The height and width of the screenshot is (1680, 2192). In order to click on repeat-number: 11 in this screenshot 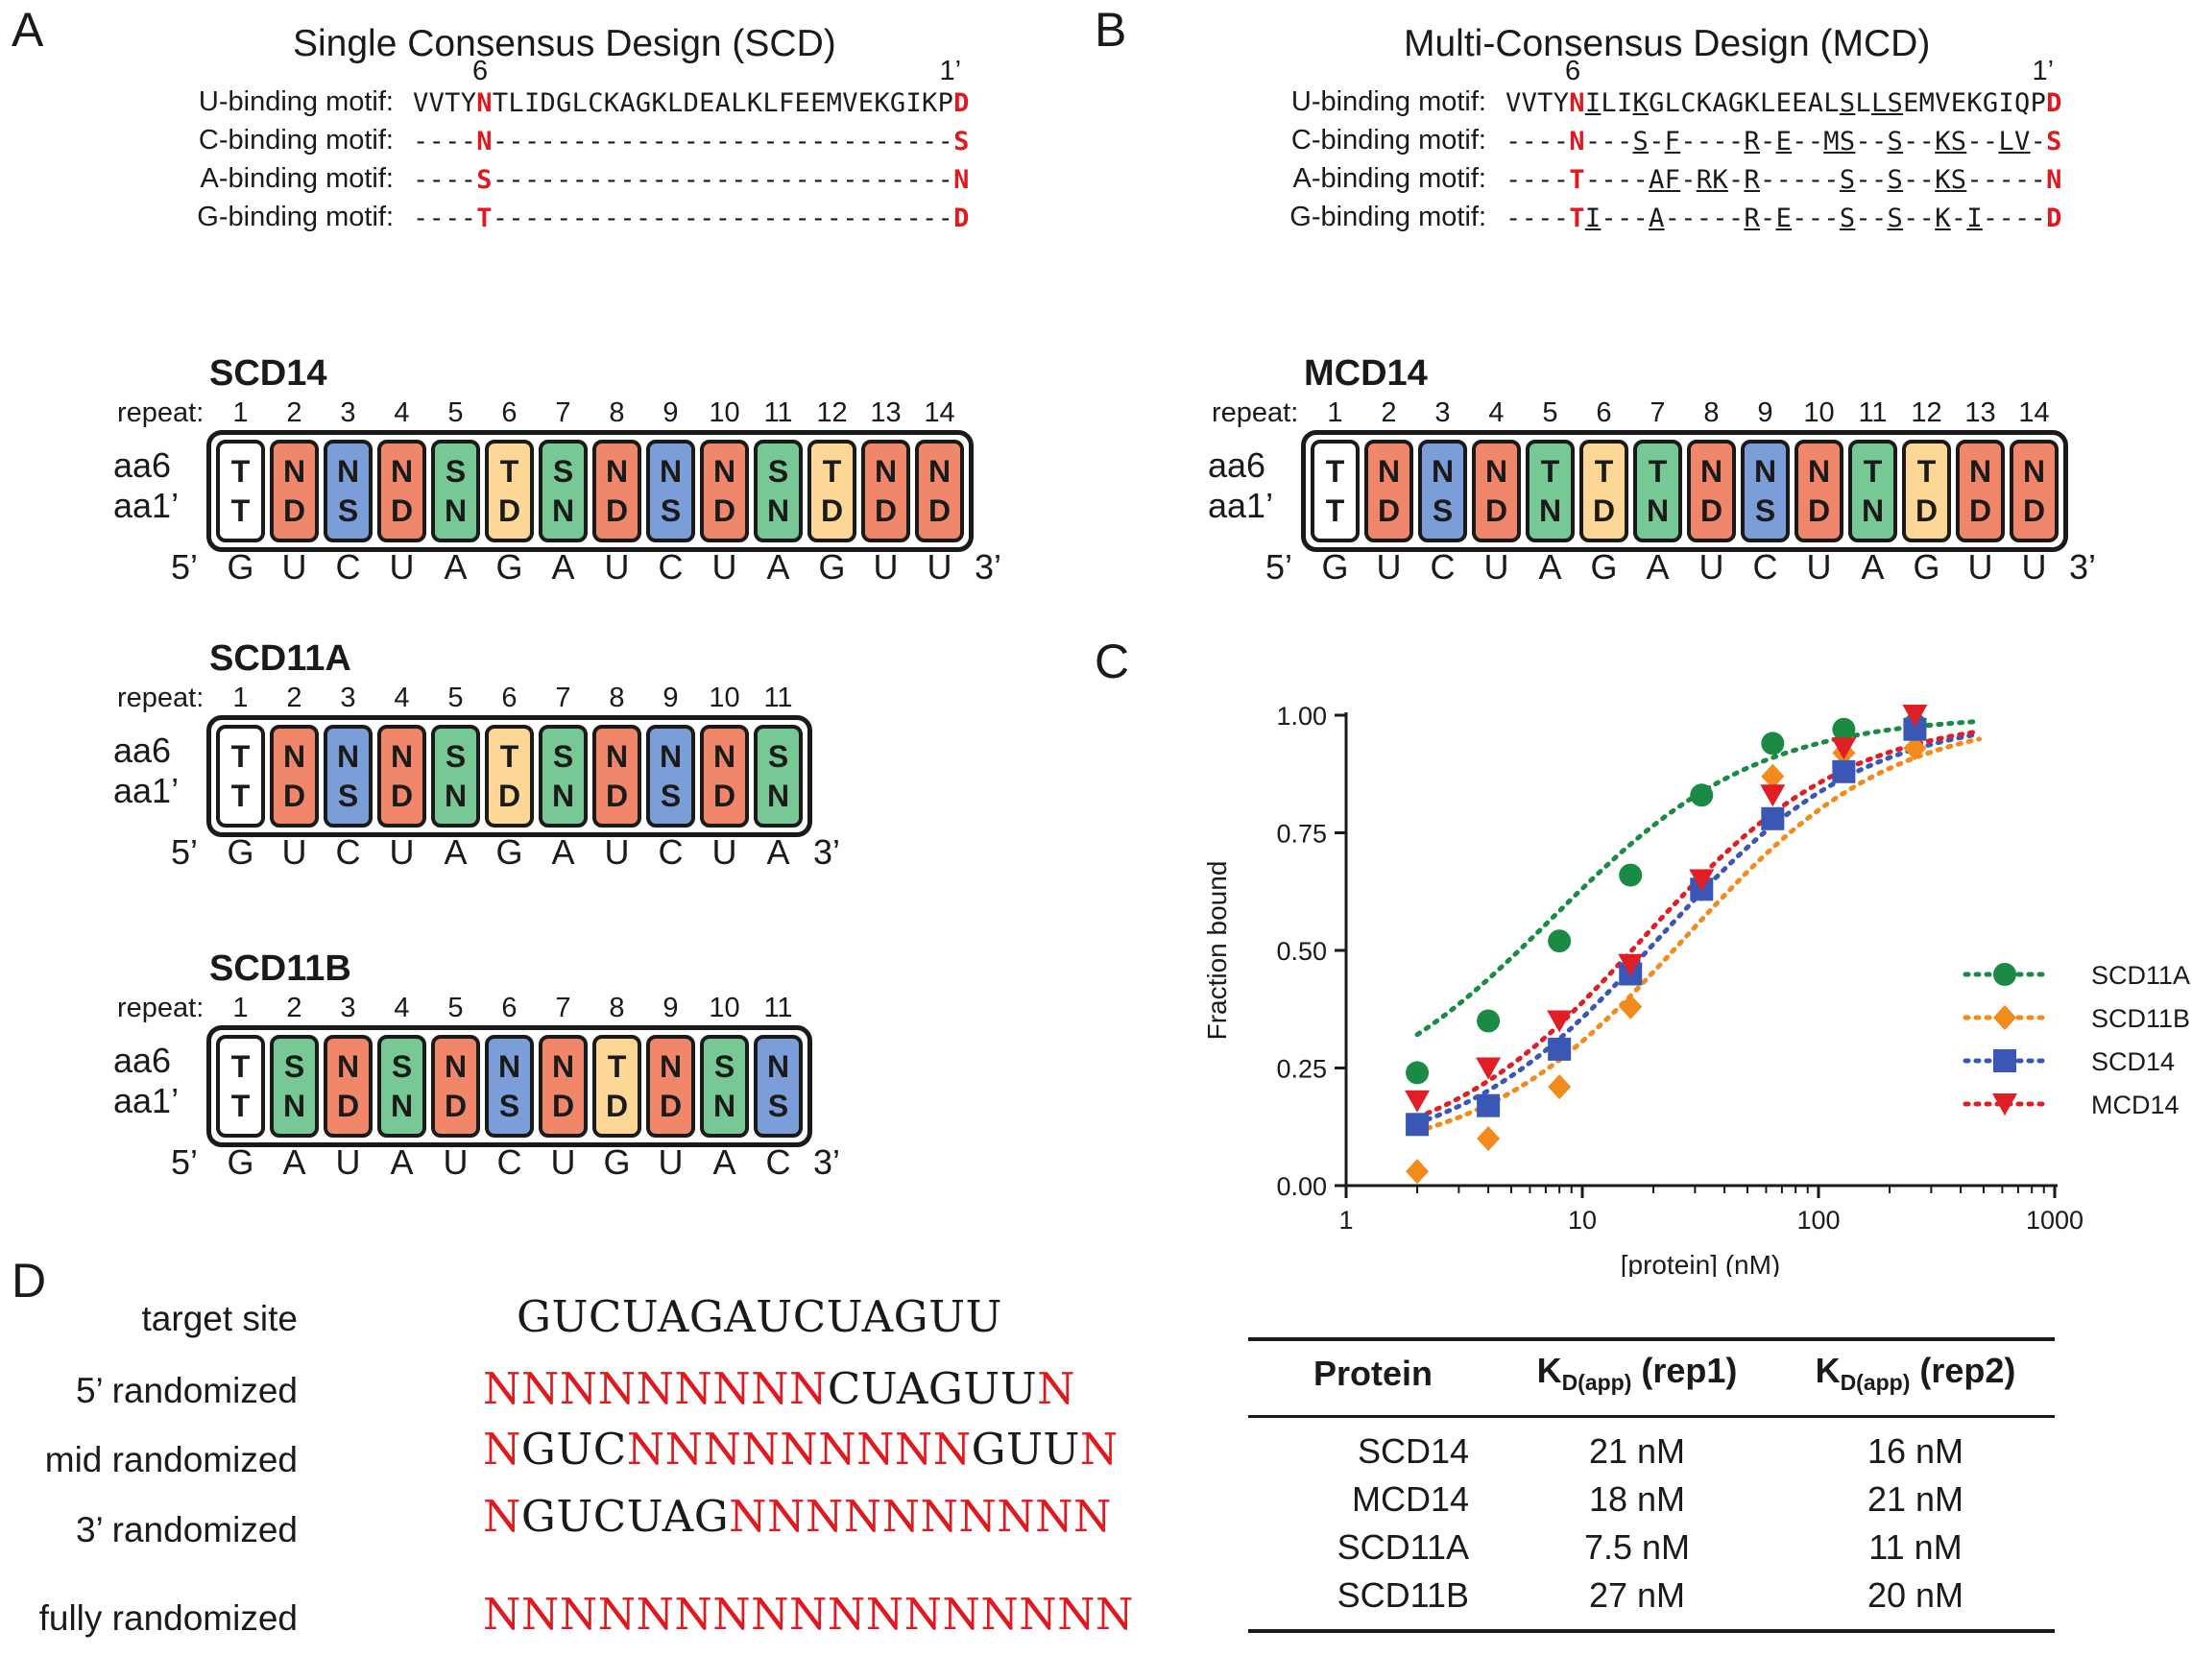, I will do `click(778, 413)`.